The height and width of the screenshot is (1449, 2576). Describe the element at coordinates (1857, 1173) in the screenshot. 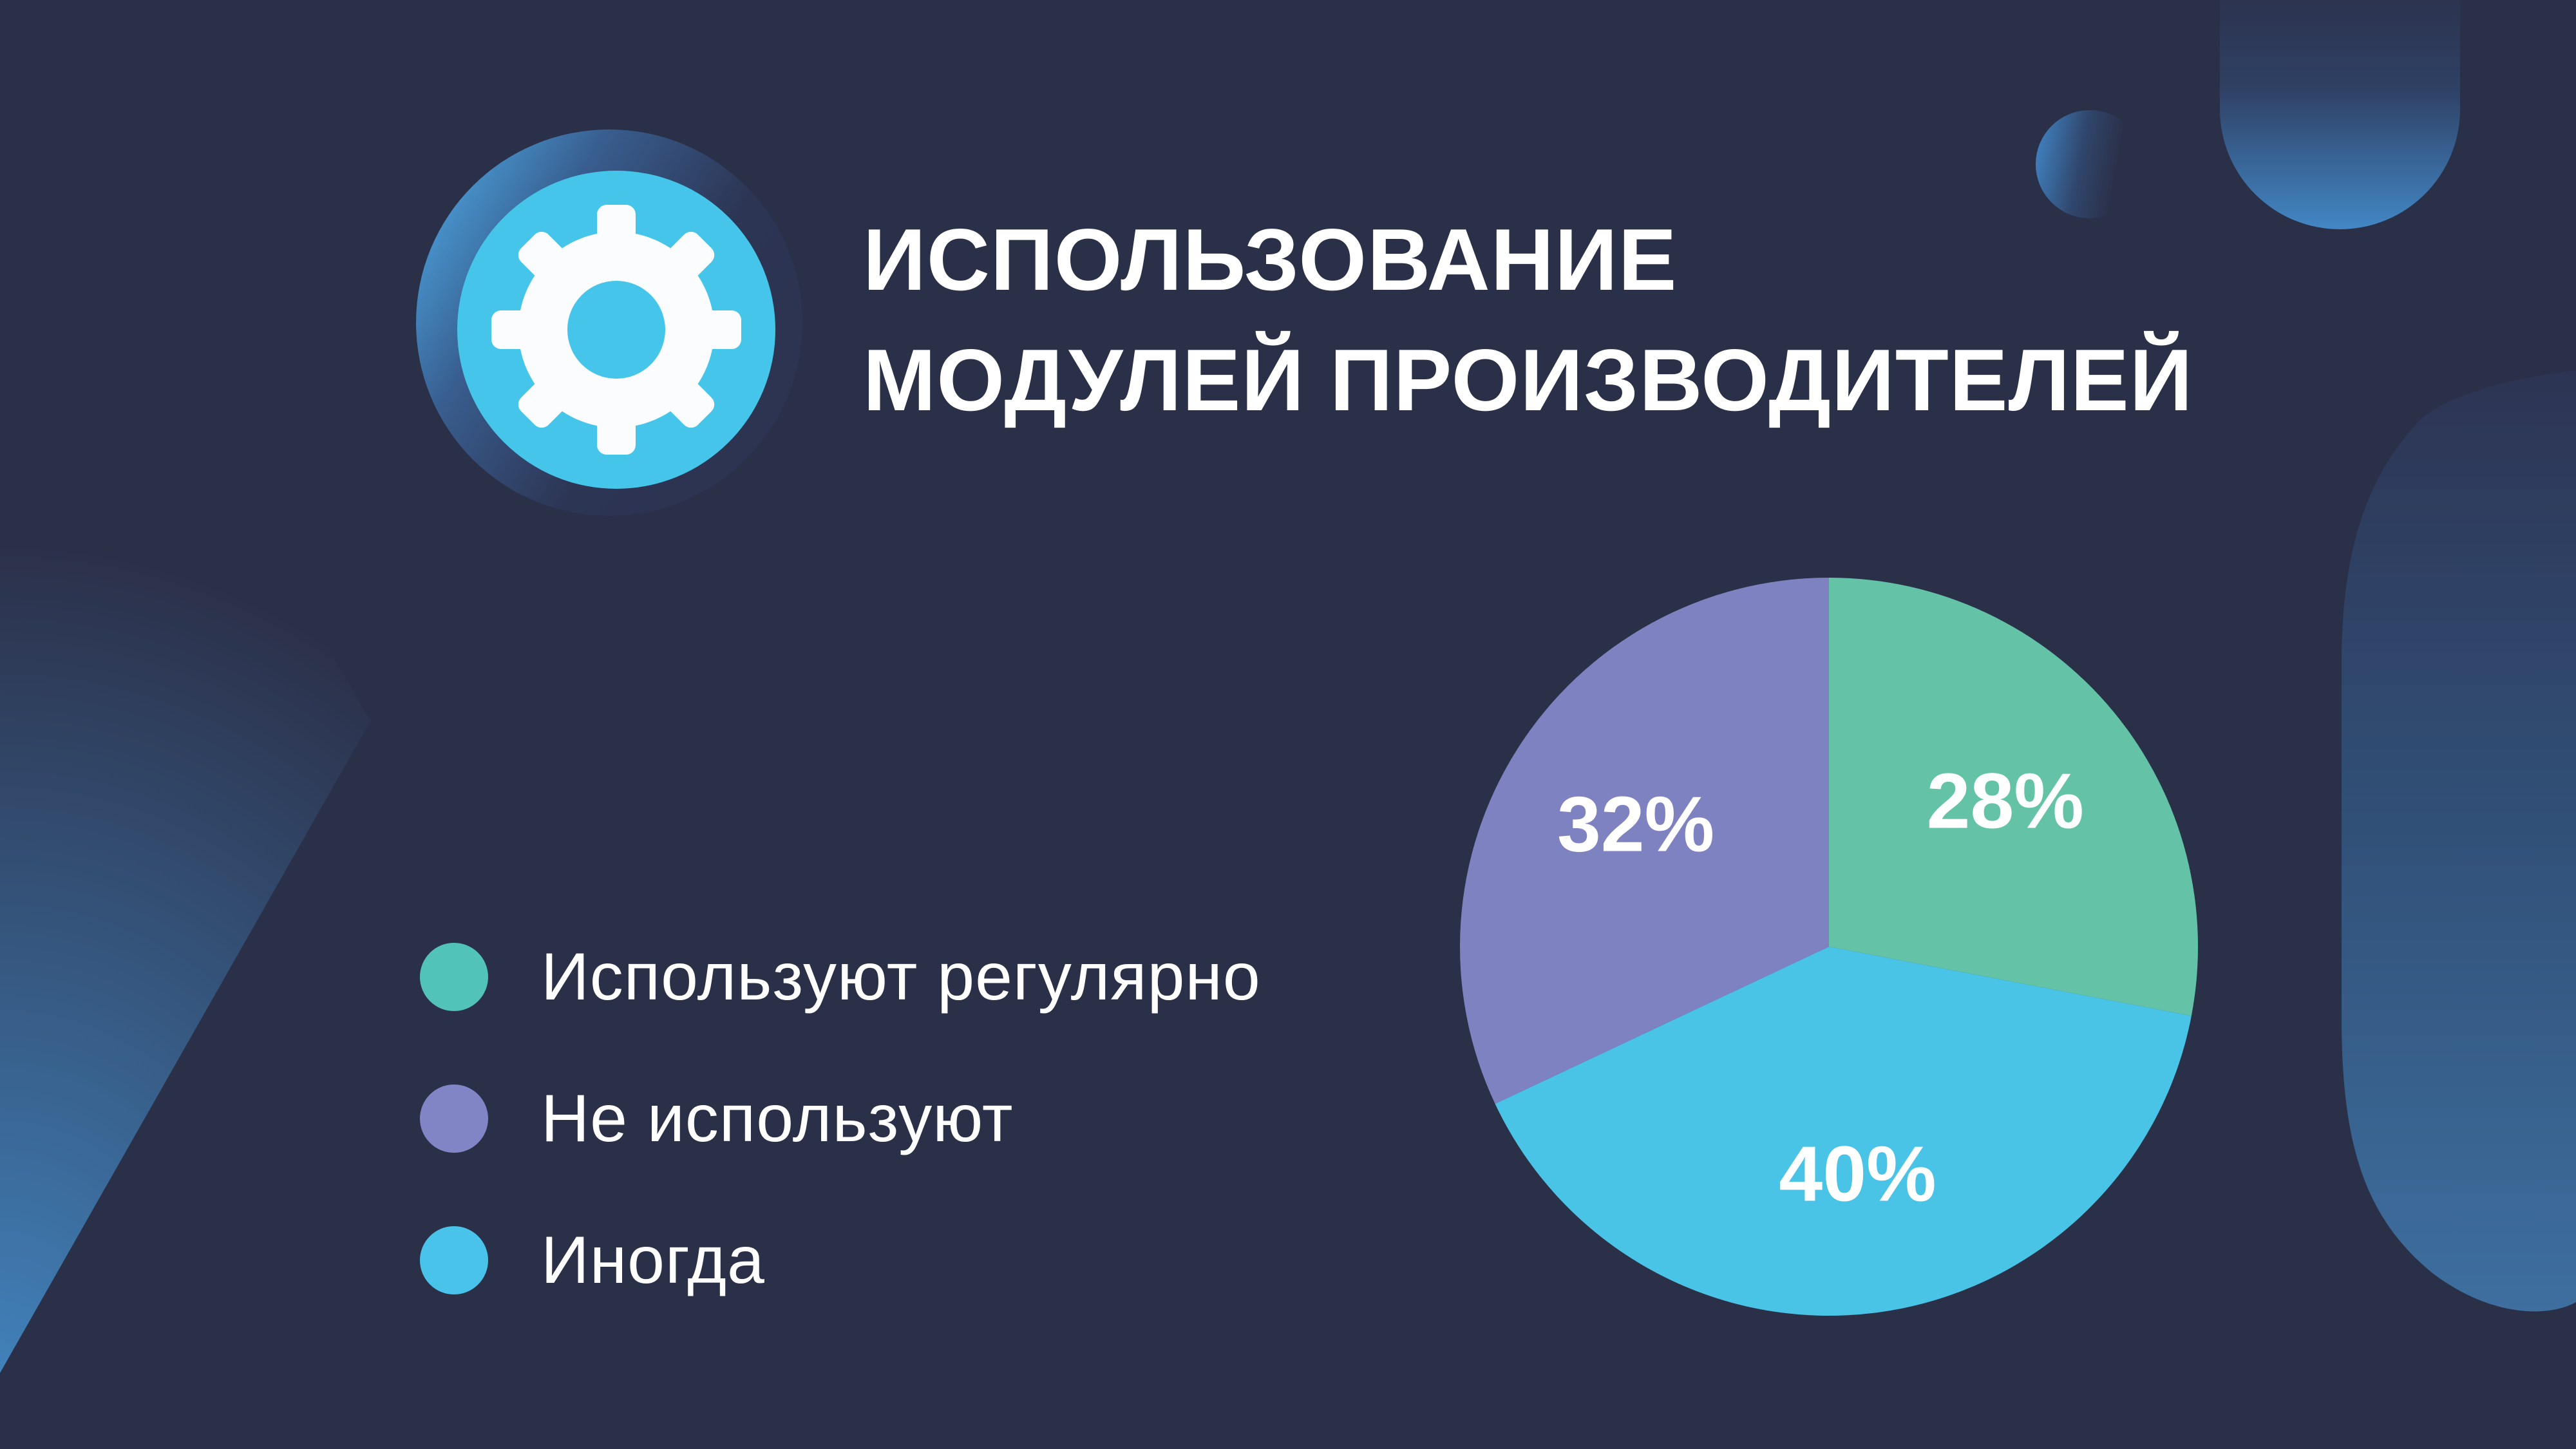

I see `pie-label-40: 40%` at that location.